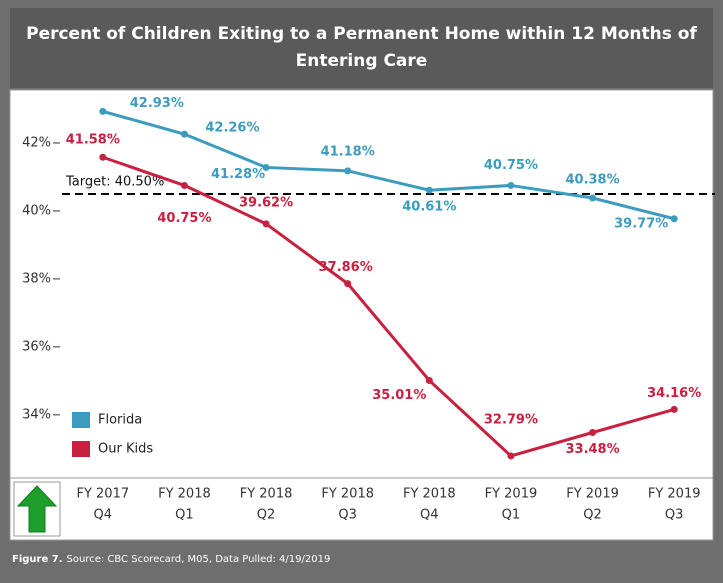  What do you see at coordinates (238, 174) in the screenshot?
I see `data-label: 41.28%` at bounding box center [238, 174].